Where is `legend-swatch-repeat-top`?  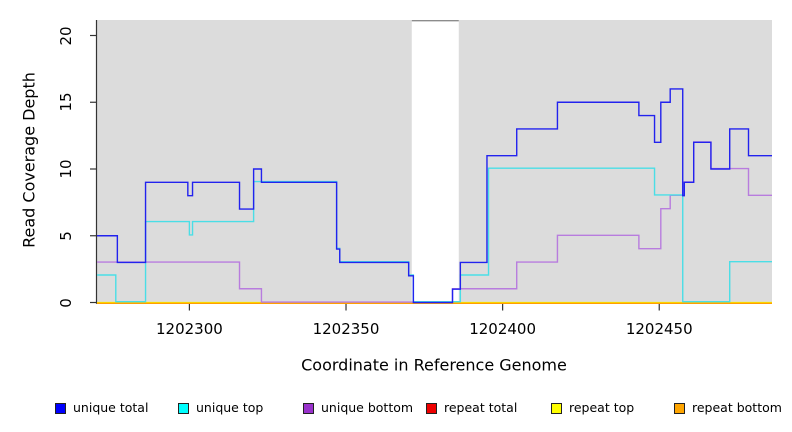 legend-swatch-repeat-top is located at coordinates (556, 408).